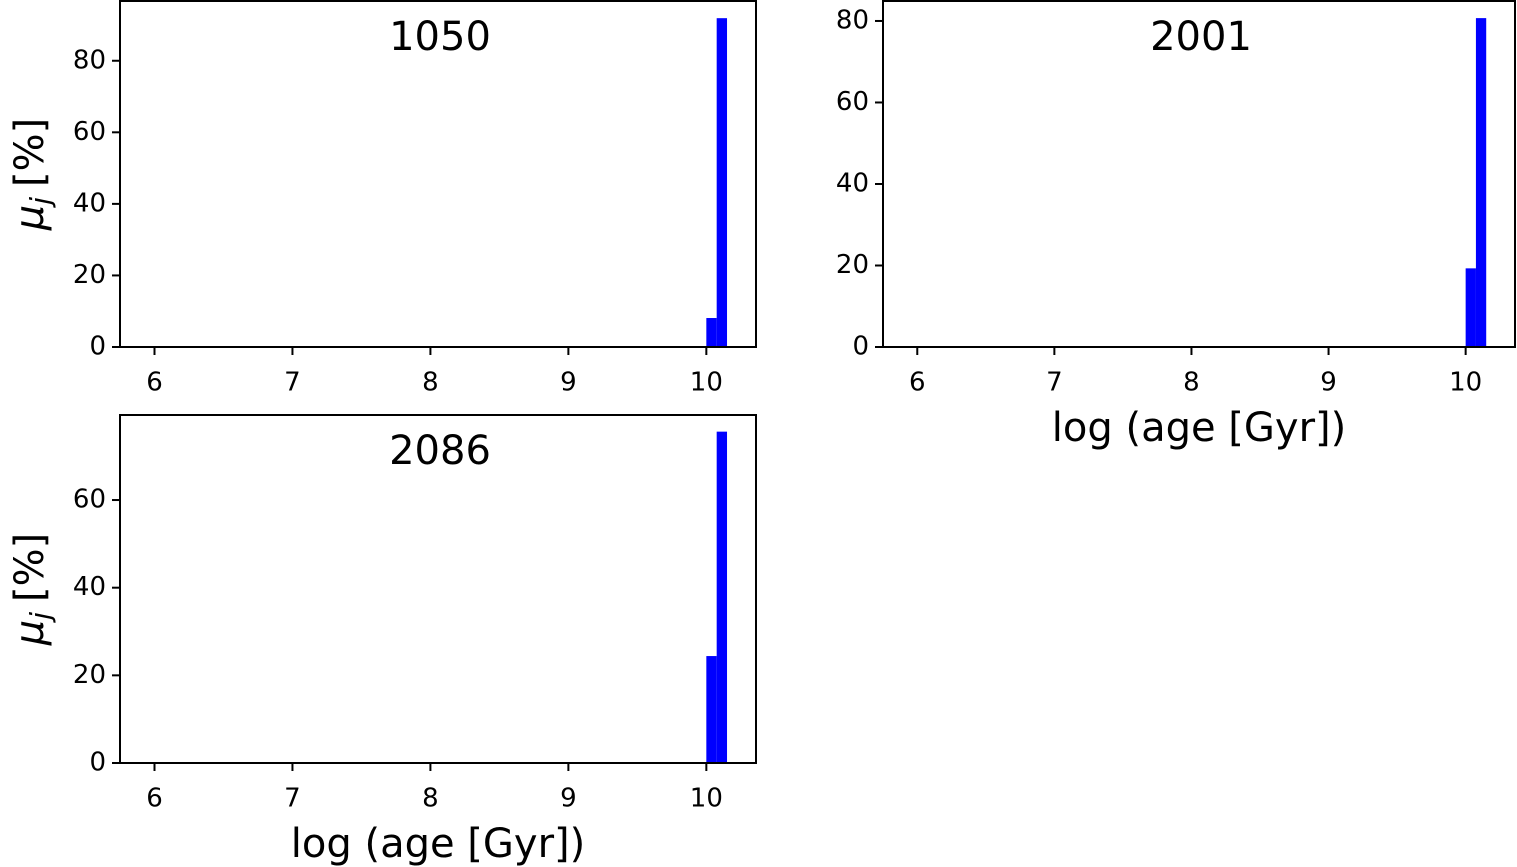  I want to click on subplot-title: 1050, so click(440, 37).